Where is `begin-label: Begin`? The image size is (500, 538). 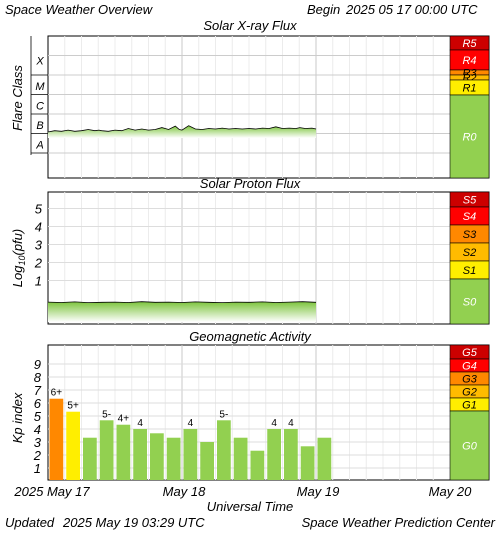 begin-label: Begin is located at coordinates (323, 9).